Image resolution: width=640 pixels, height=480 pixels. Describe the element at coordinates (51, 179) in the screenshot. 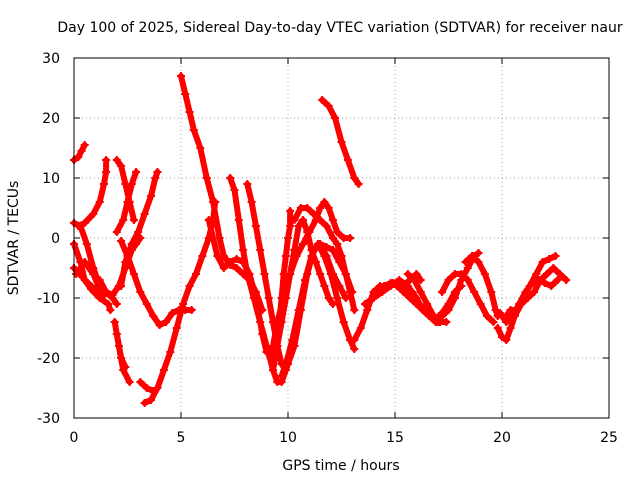

I see `y-tick-label: 10` at that location.